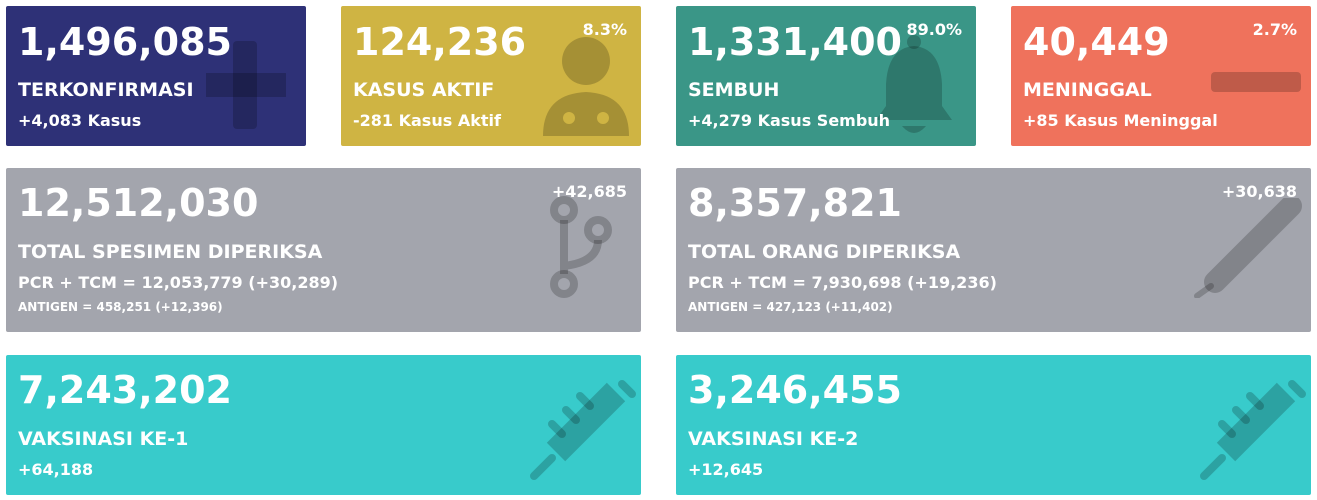  Describe the element at coordinates (106, 90) in the screenshot. I see `label: TERKONFIRMASI` at that location.